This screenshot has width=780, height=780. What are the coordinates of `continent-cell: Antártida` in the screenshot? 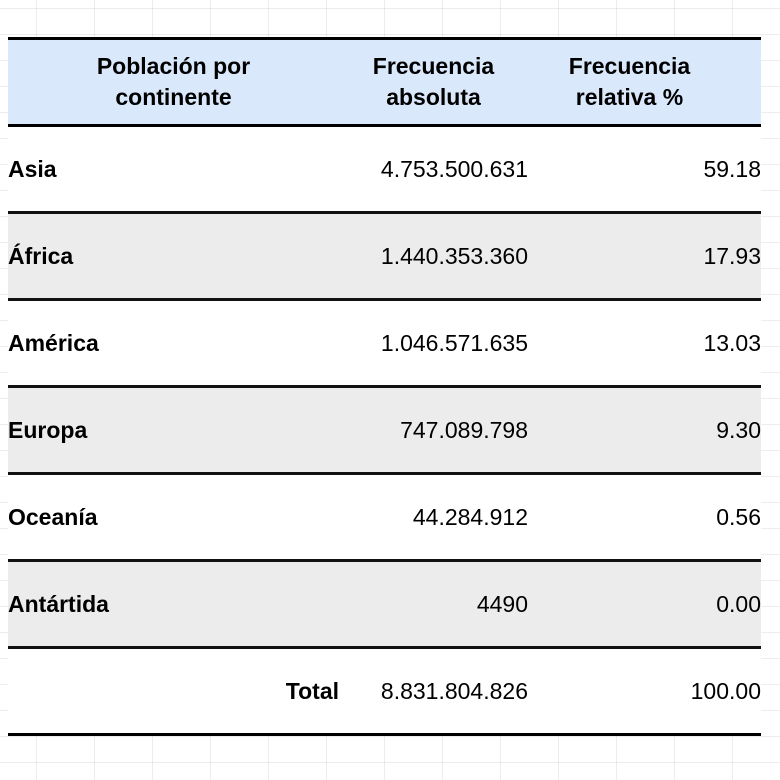 It's located at (173, 604).